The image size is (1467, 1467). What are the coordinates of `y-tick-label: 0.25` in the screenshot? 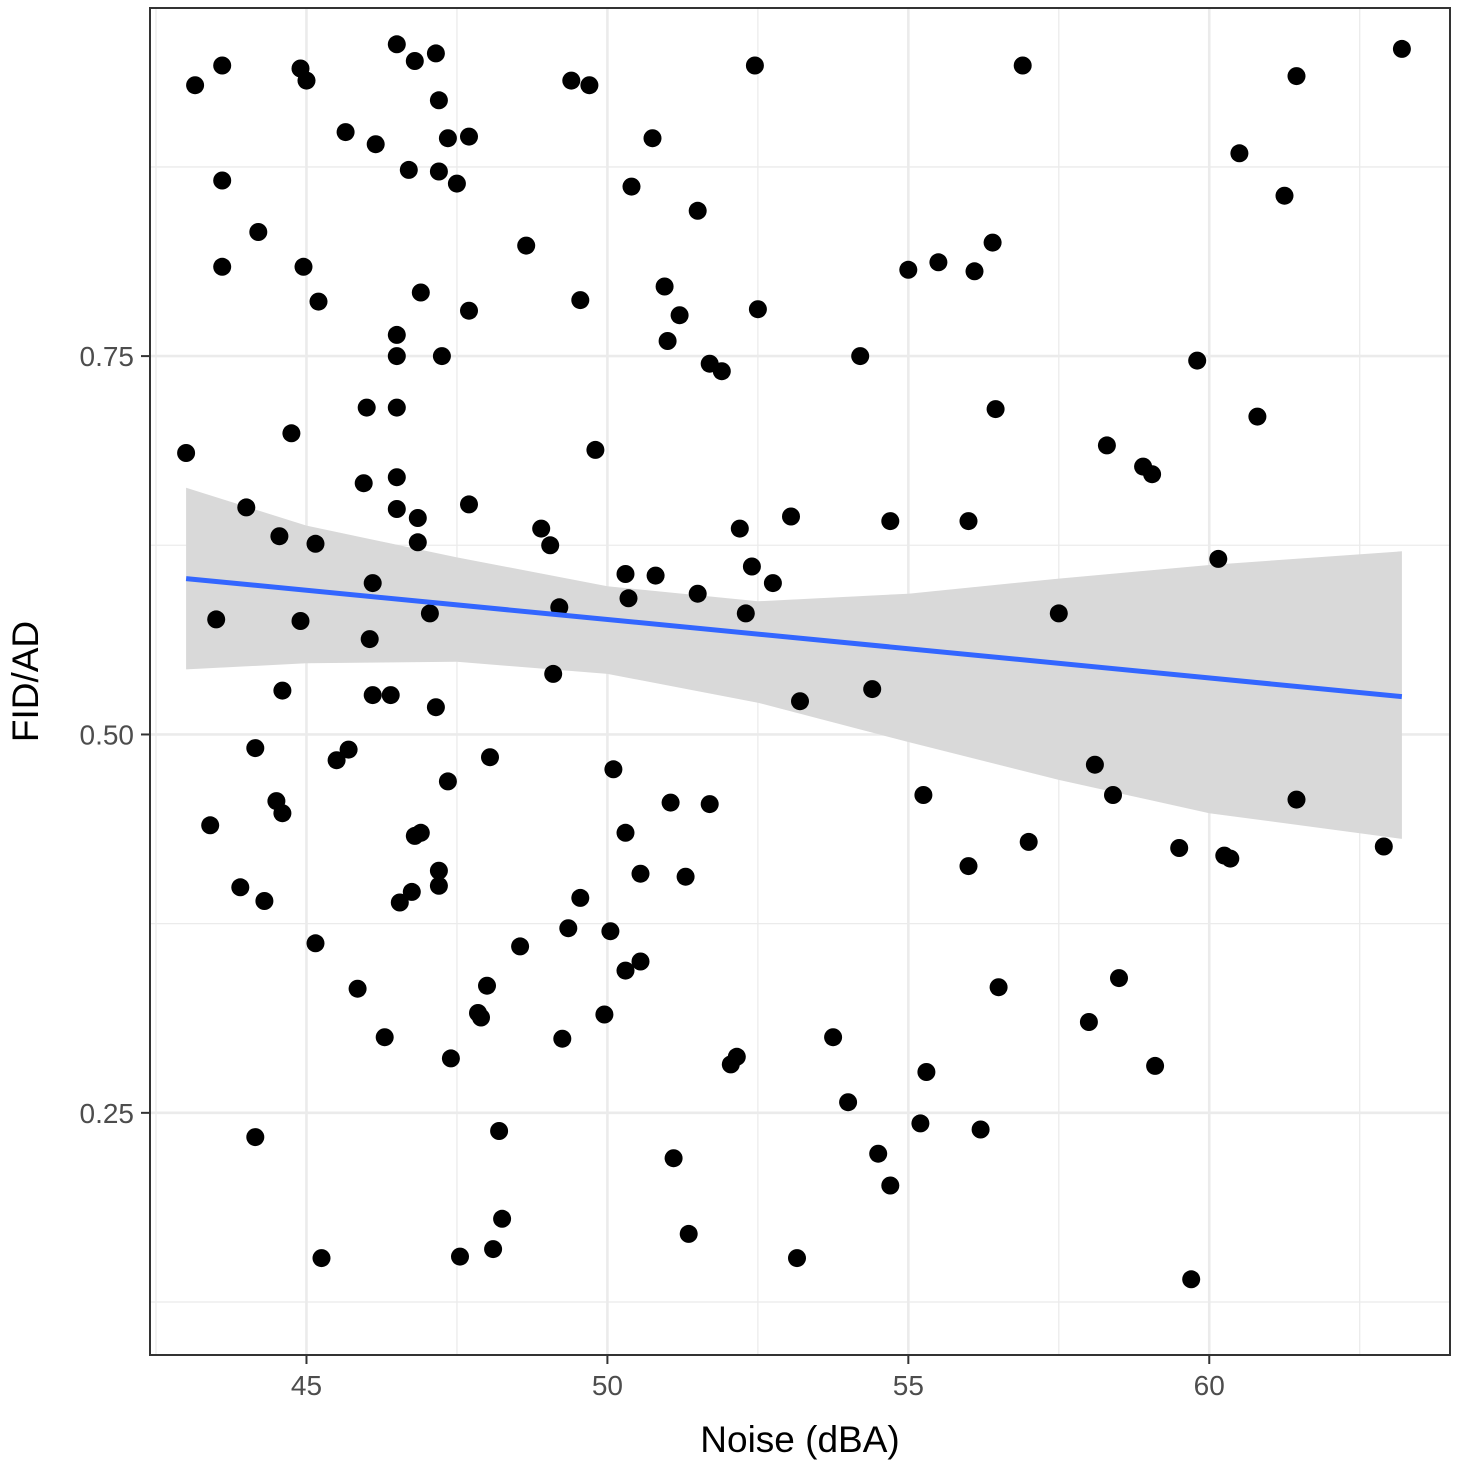 It's located at (107, 1113).